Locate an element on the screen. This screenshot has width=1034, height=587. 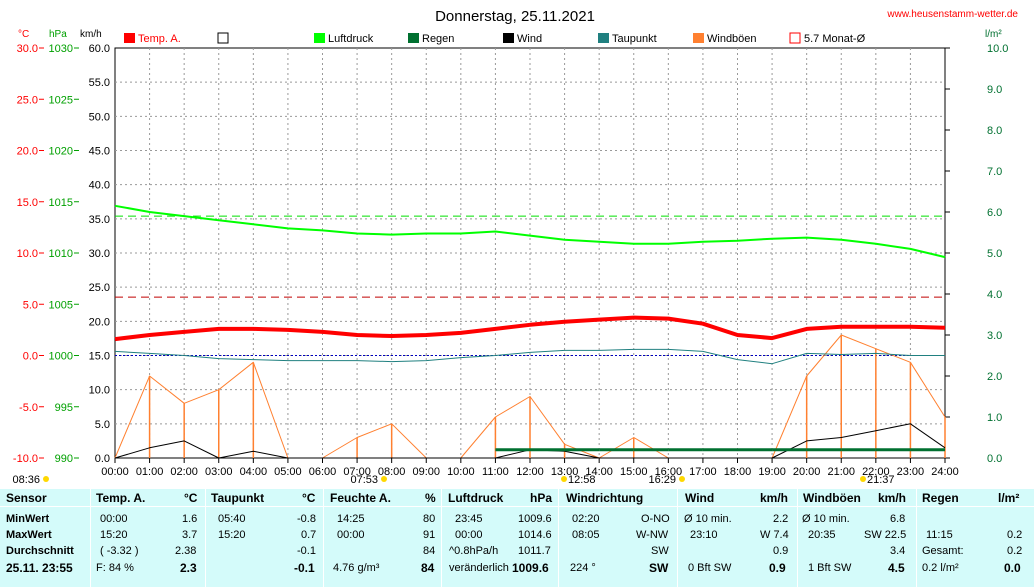
time-tick-label: 13:00 is located at coordinates (565, 472).